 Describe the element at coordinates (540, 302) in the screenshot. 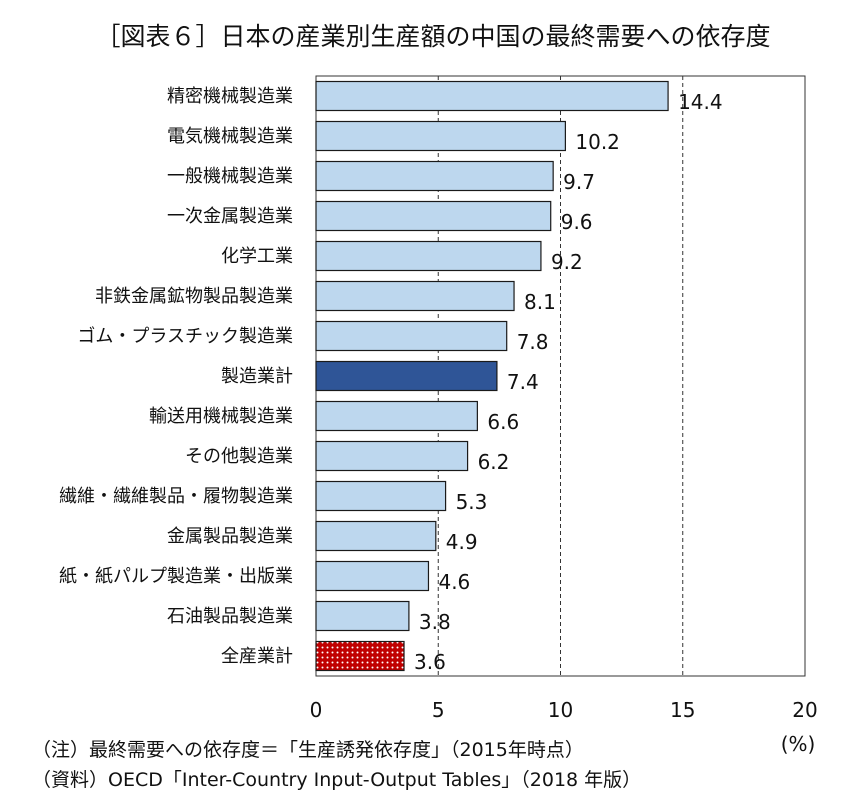

I see `value-label: 8.1` at that location.